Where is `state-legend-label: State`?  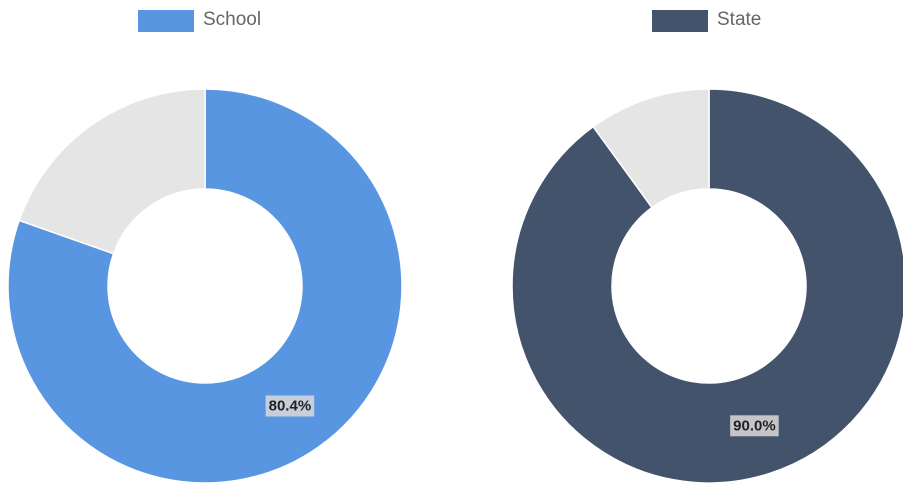
state-legend-label: State is located at coordinates (739, 19).